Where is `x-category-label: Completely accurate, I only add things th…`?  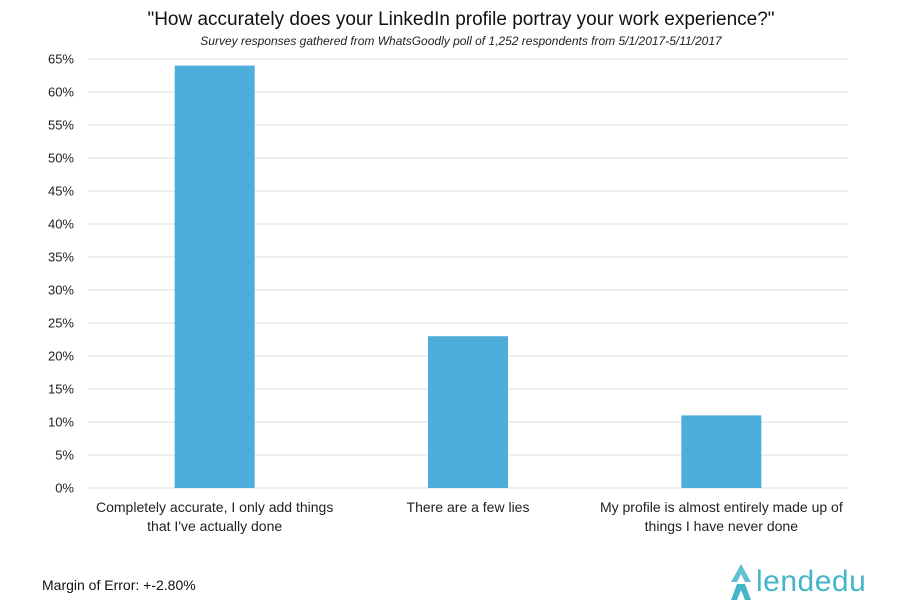
x-category-label: Completely accurate, I only add things th… is located at coordinates (214, 516).